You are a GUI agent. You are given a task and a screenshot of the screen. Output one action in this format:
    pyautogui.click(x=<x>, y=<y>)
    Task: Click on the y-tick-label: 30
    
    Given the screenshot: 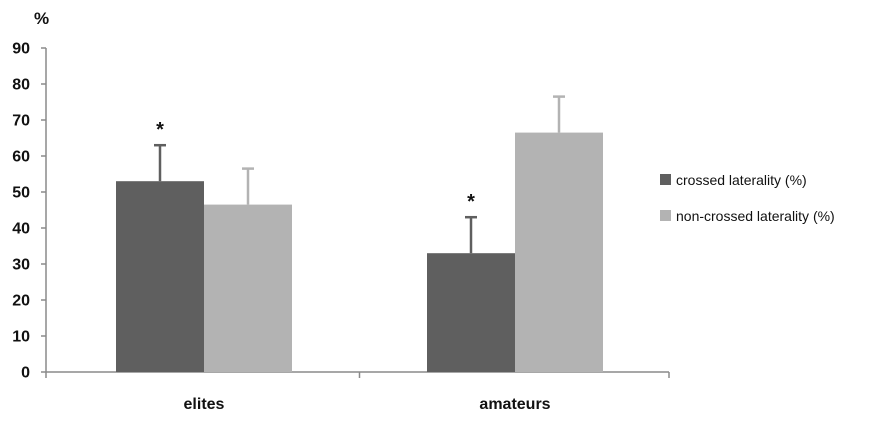 What is the action you would take?
    pyautogui.click(x=21, y=265)
    